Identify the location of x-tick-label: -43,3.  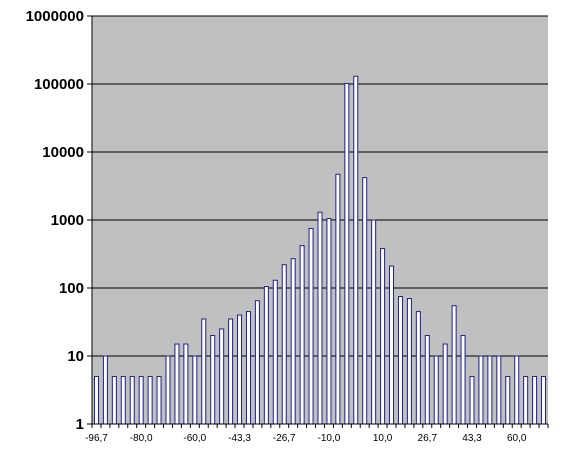
(239, 438).